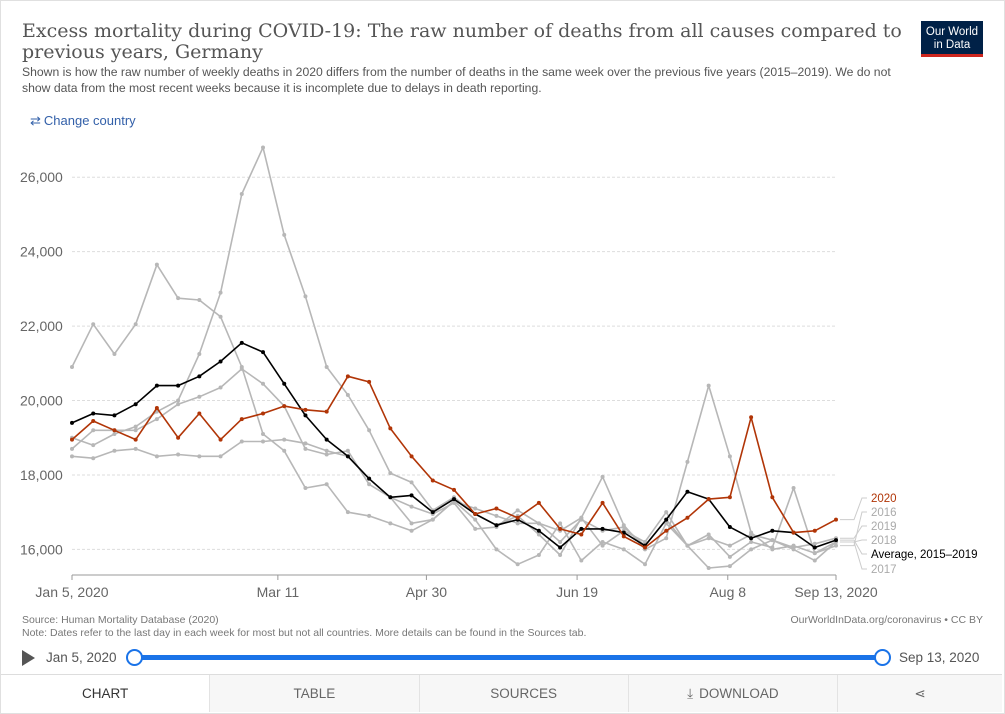 This screenshot has width=1005, height=714. I want to click on tab-share: ⋖, so click(919, 693).